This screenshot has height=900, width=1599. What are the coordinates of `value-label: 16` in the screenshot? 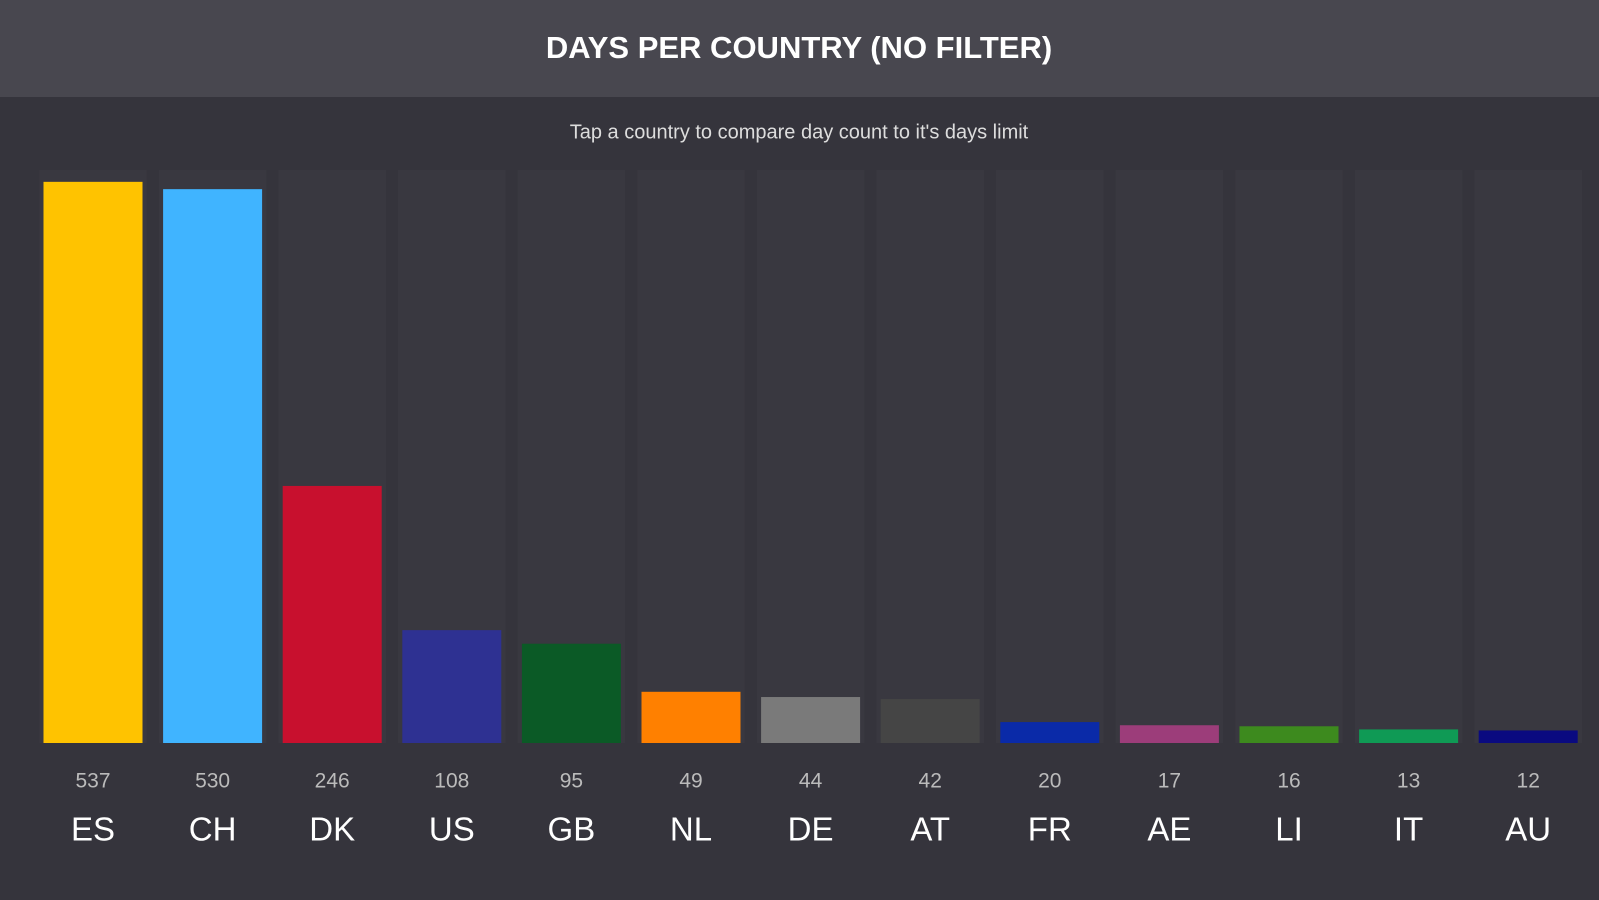 It's located at (1288, 781).